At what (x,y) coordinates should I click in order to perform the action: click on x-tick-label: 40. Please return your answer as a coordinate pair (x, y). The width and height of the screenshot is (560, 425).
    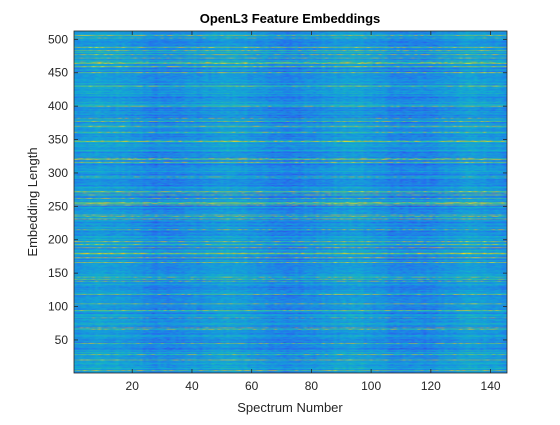
    Looking at the image, I should click on (192, 386).